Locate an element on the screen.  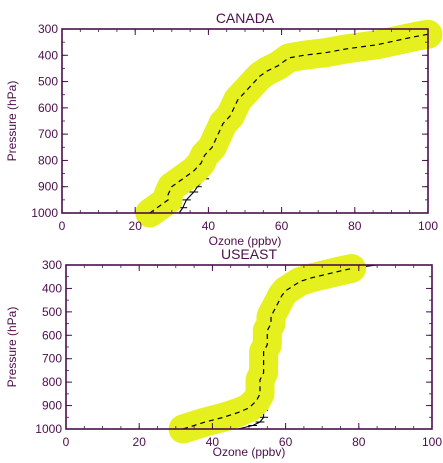
chart-title: USEAST is located at coordinates (249, 254).